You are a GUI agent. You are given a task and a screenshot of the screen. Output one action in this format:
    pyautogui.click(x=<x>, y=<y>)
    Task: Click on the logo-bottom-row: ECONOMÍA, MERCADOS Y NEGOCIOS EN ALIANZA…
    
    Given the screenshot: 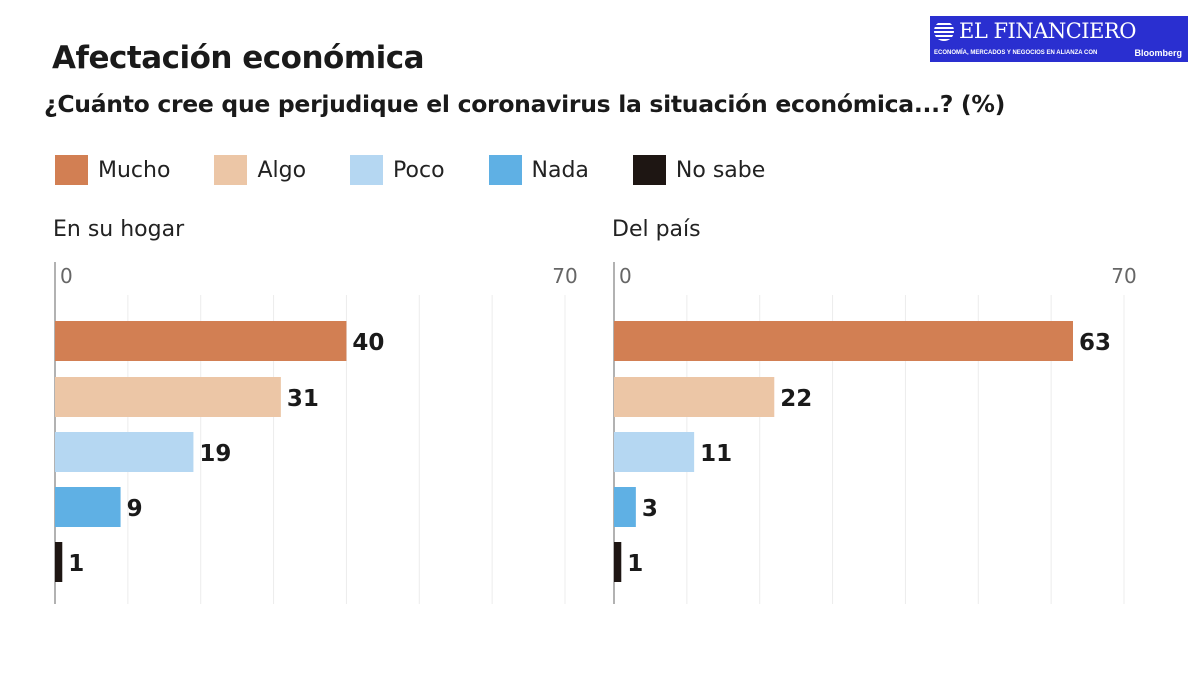 What is the action you would take?
    pyautogui.click(x=1058, y=53)
    